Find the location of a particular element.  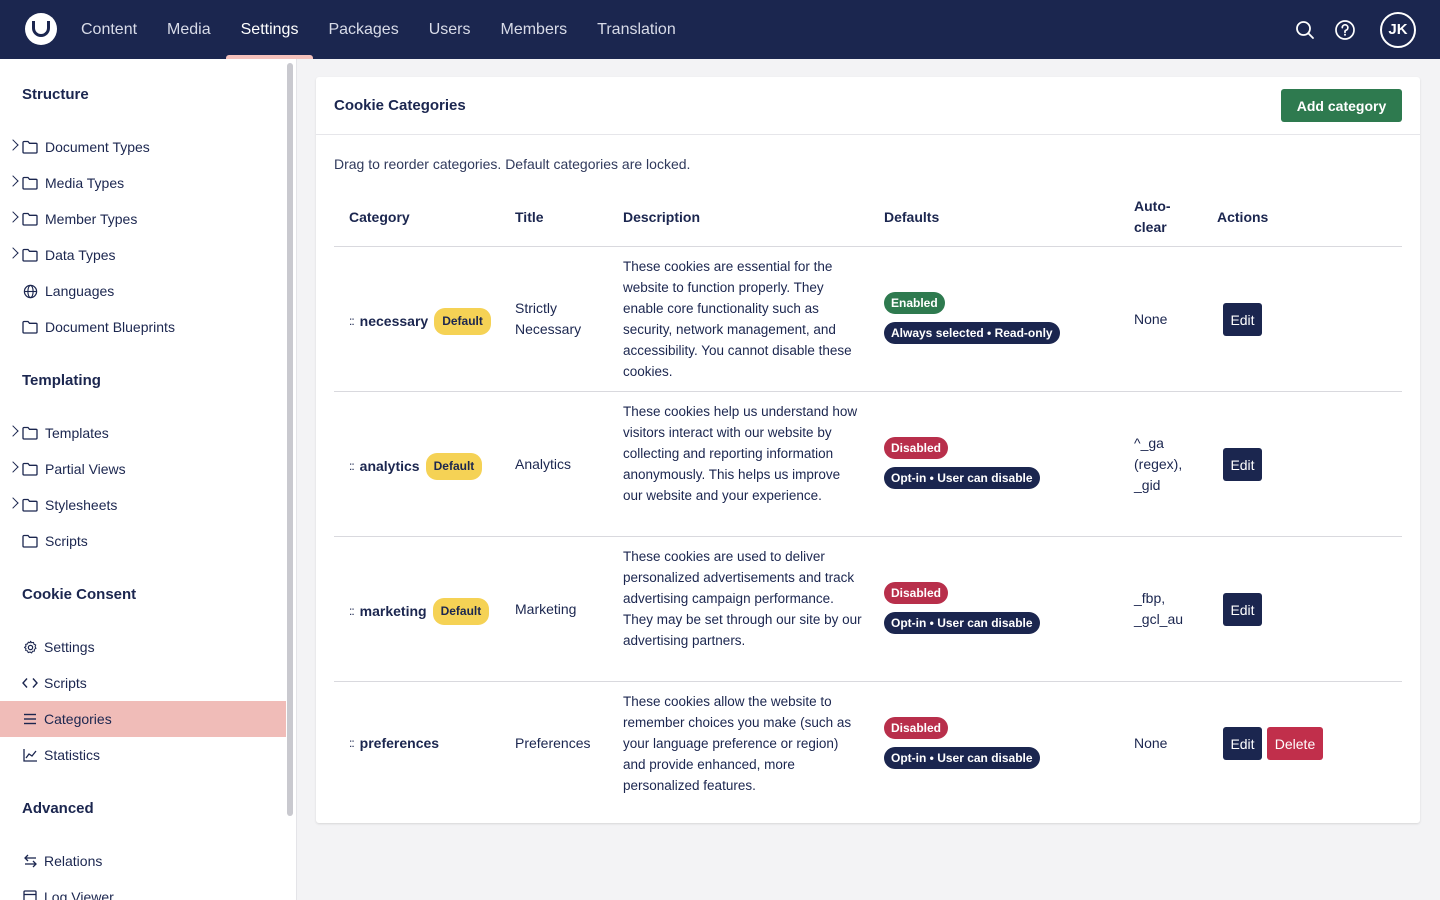

section-cookie-consent-heading: Cookie Consent is located at coordinates (79, 594).